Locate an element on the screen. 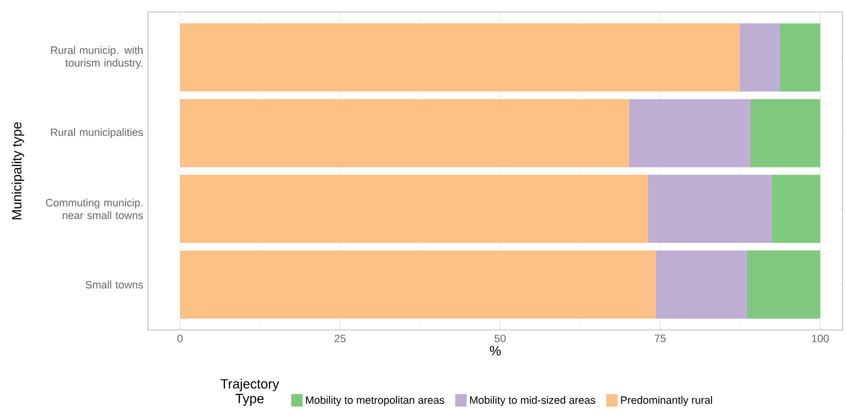 This screenshot has width=846, height=419. legend-label: Predominantly rural is located at coordinates (666, 401).